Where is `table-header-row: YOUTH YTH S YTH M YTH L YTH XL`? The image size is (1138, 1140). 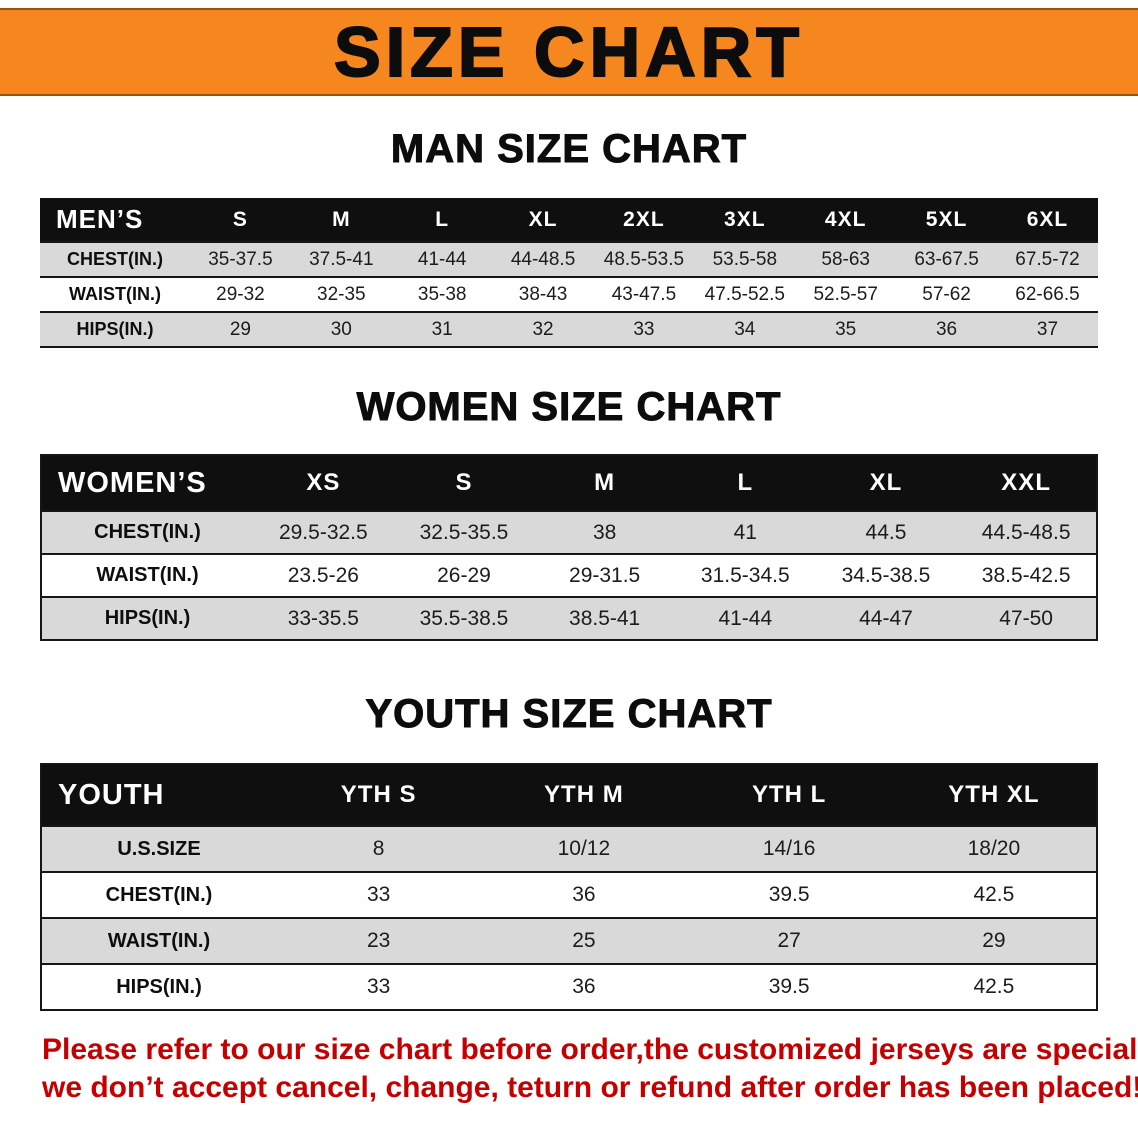
table-header-row: YOUTH YTH S YTH M YTH L YTH XL is located at coordinates (569, 795).